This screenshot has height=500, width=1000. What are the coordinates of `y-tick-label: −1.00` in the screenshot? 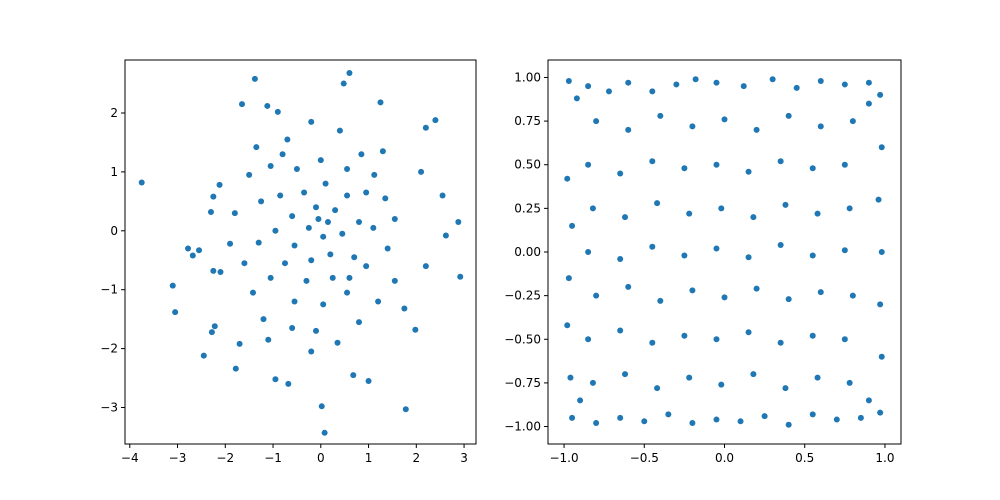 It's located at (522, 427).